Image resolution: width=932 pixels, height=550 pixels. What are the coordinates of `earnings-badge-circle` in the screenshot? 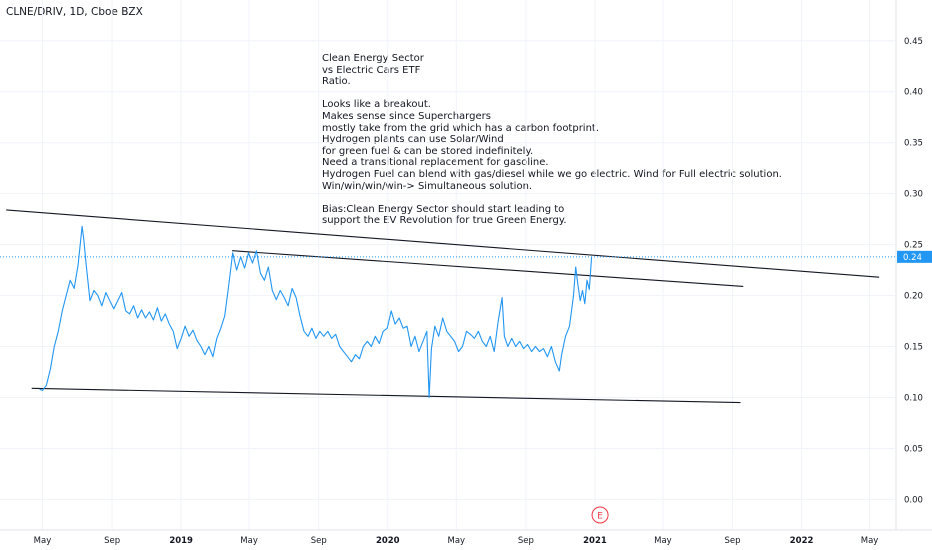 It's located at (600, 515).